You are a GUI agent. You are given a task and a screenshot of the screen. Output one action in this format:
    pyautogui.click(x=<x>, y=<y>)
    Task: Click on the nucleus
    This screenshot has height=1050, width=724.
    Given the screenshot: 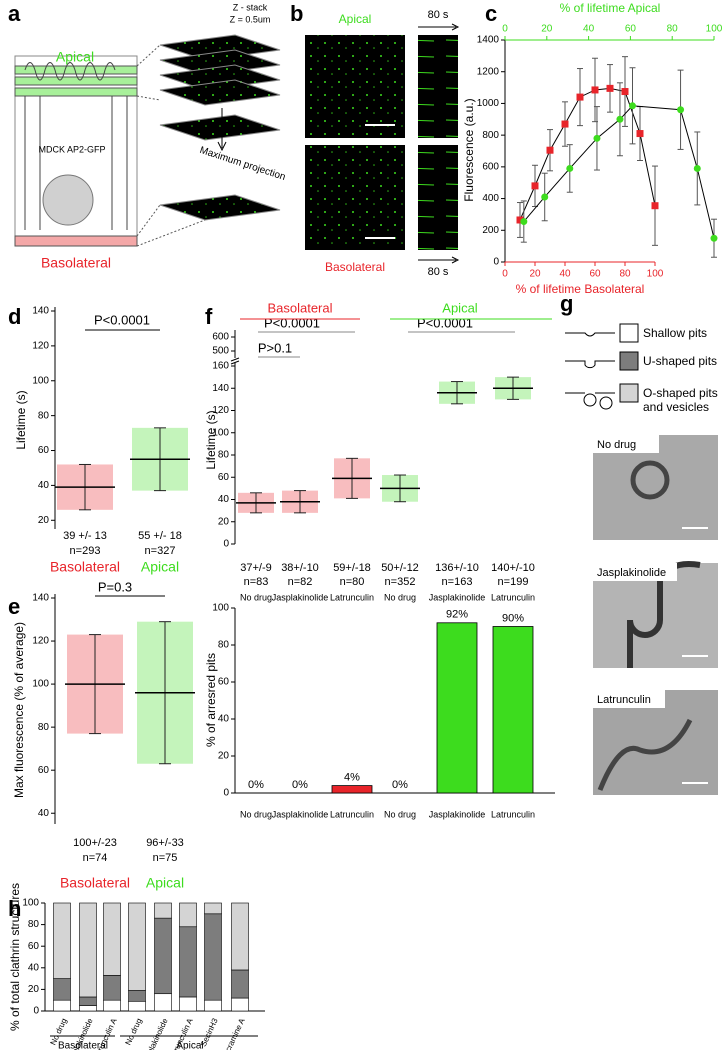 What is the action you would take?
    pyautogui.click(x=68, y=200)
    